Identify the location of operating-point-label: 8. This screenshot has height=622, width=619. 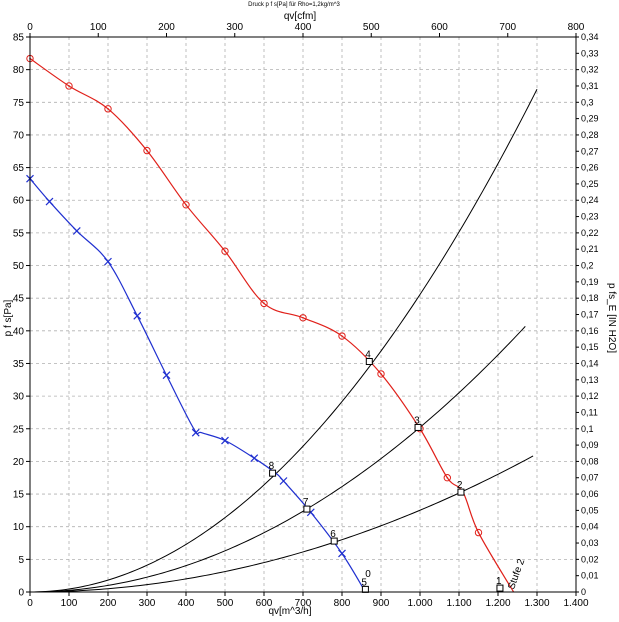
(272, 466).